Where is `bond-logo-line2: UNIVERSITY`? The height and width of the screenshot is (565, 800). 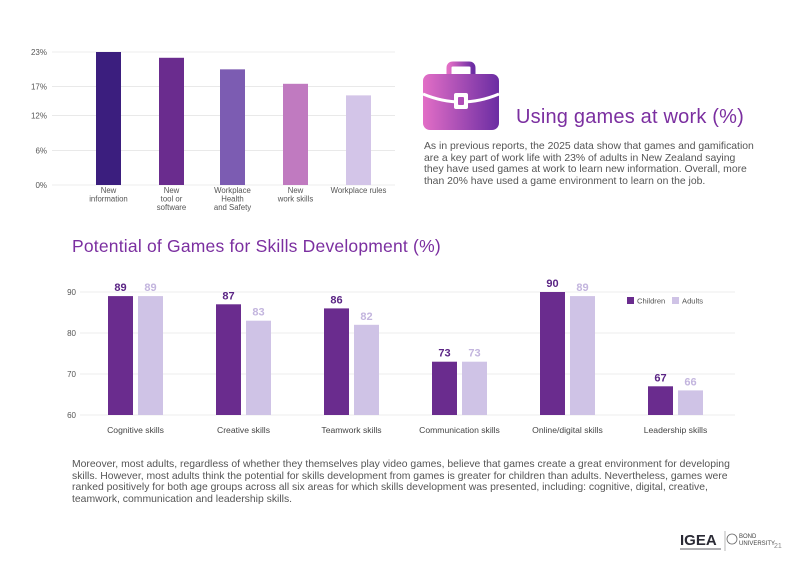 bond-logo-line2: UNIVERSITY is located at coordinates (757, 544).